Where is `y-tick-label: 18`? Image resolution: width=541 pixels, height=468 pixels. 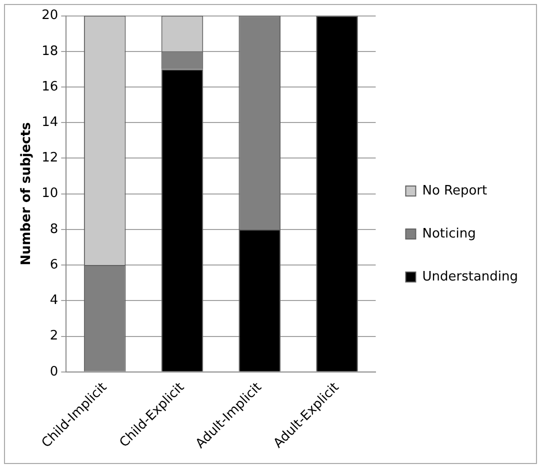 y-tick-label: 18 is located at coordinates (50, 51).